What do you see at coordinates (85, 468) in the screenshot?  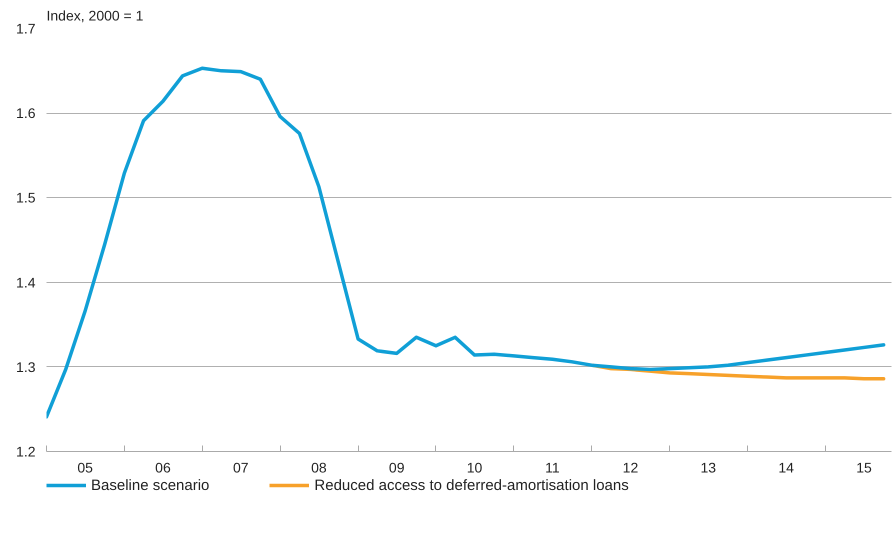 I see `x-tick-label: 05` at bounding box center [85, 468].